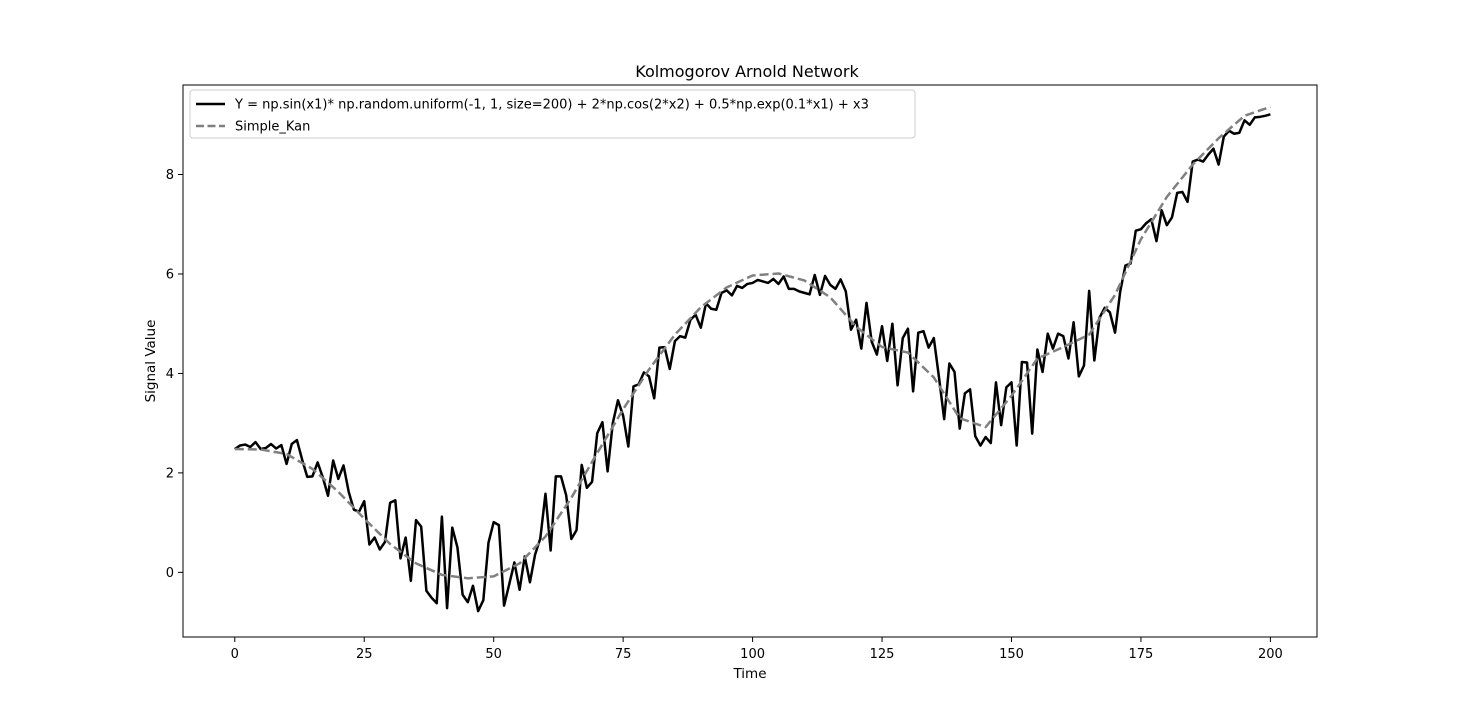  What do you see at coordinates (882, 654) in the screenshot?
I see `x-tick-label: 125` at bounding box center [882, 654].